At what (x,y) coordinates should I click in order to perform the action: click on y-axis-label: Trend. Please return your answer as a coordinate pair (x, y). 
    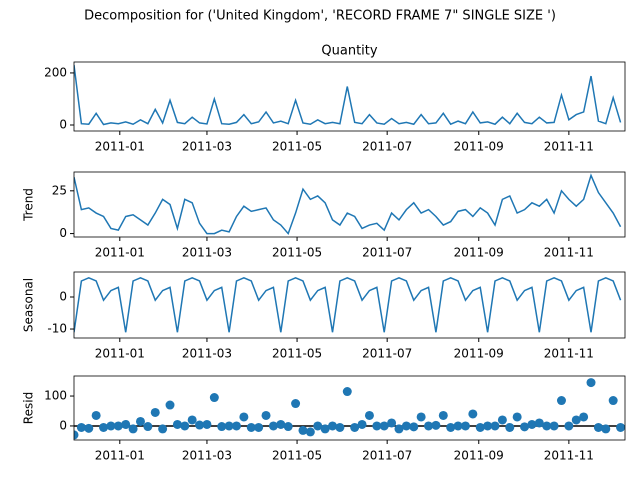
    Looking at the image, I should click on (29, 205).